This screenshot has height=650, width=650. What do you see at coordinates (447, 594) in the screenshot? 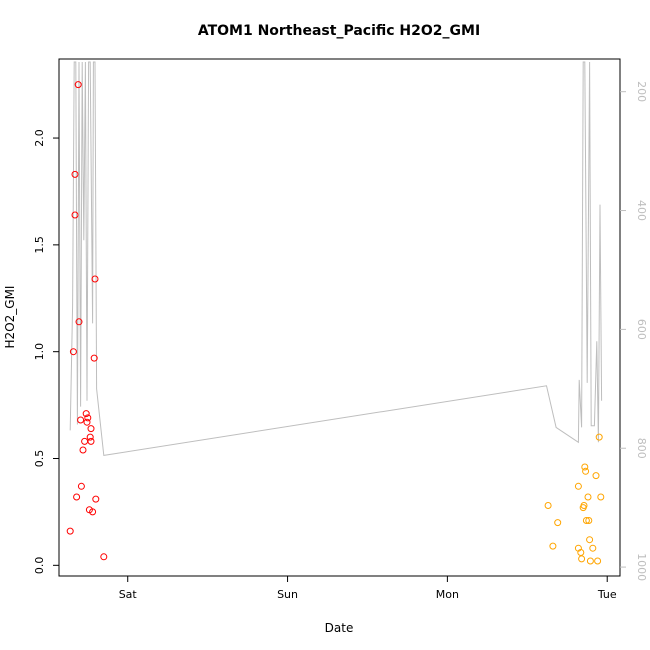
I see `x-tick-label-2: Mon` at bounding box center [447, 594].